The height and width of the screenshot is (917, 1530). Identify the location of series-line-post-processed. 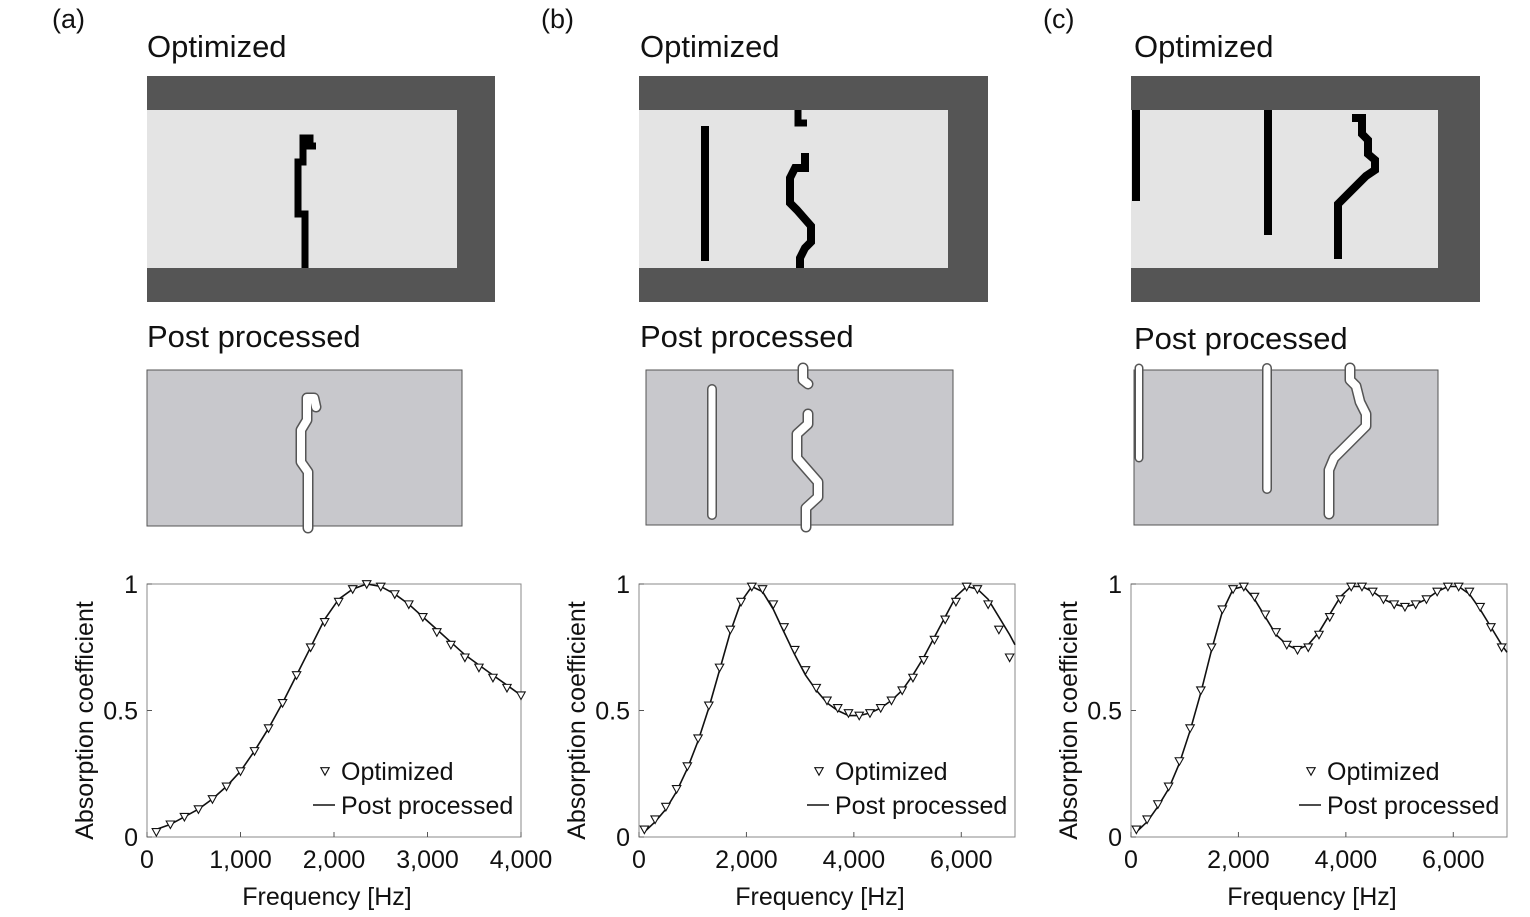
(829, 709).